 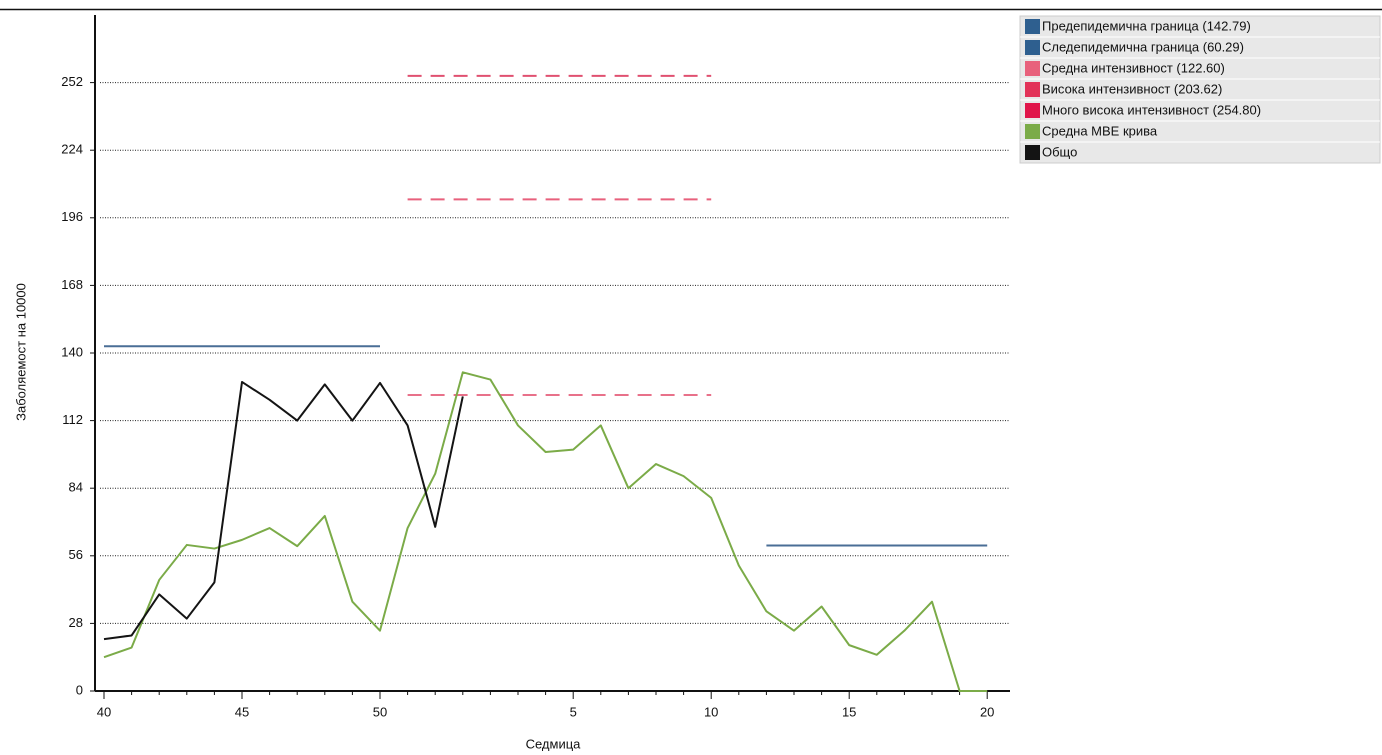 I want to click on x-tick-label: 45, so click(x=242, y=711).